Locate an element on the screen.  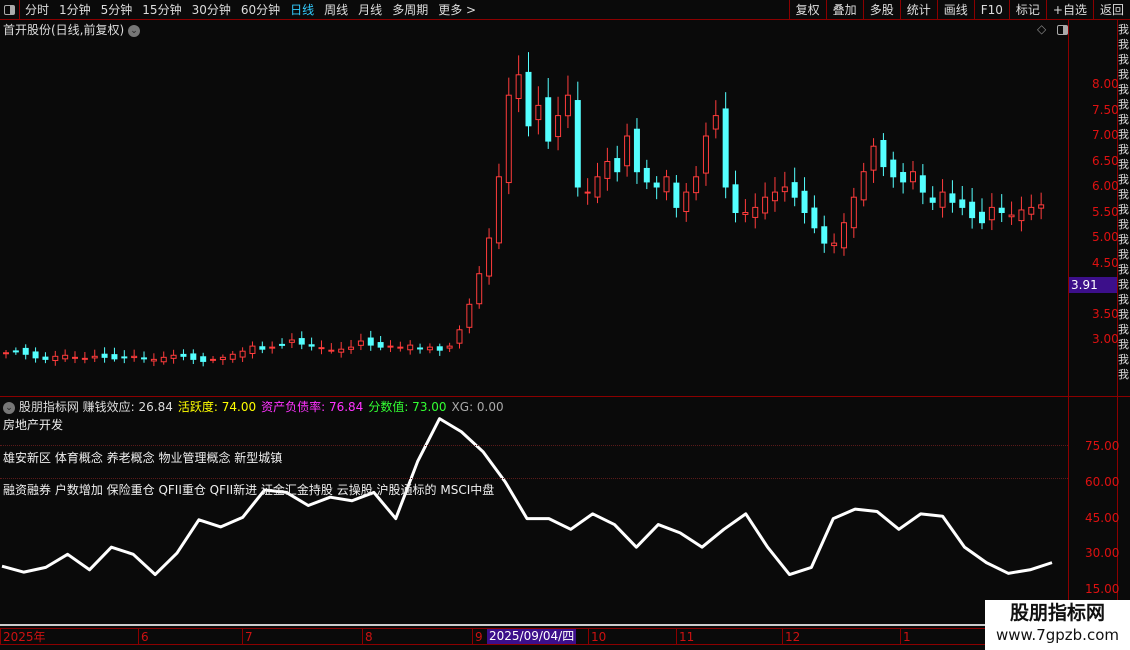
indicator-value: 资产负债率: 76.84 is located at coordinates (312, 407).